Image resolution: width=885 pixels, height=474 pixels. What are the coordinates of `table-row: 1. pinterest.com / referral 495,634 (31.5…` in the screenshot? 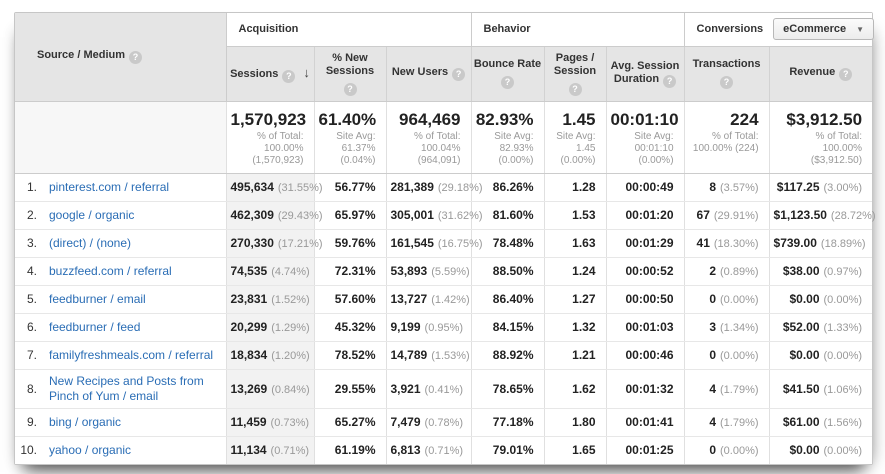 It's located at (444, 187).